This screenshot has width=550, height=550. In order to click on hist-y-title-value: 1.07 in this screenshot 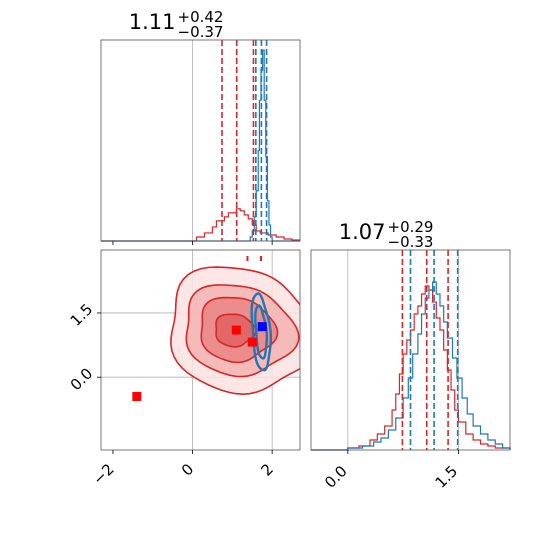, I will do `click(362, 232)`.